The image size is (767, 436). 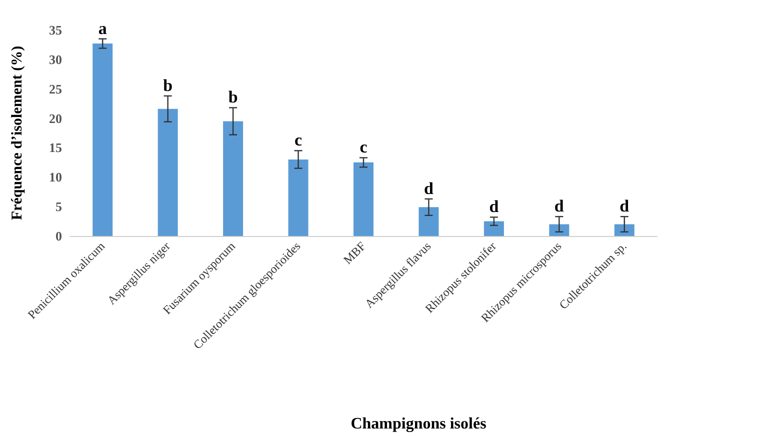 I want to click on y-tick-label: 10, so click(x=55, y=177).